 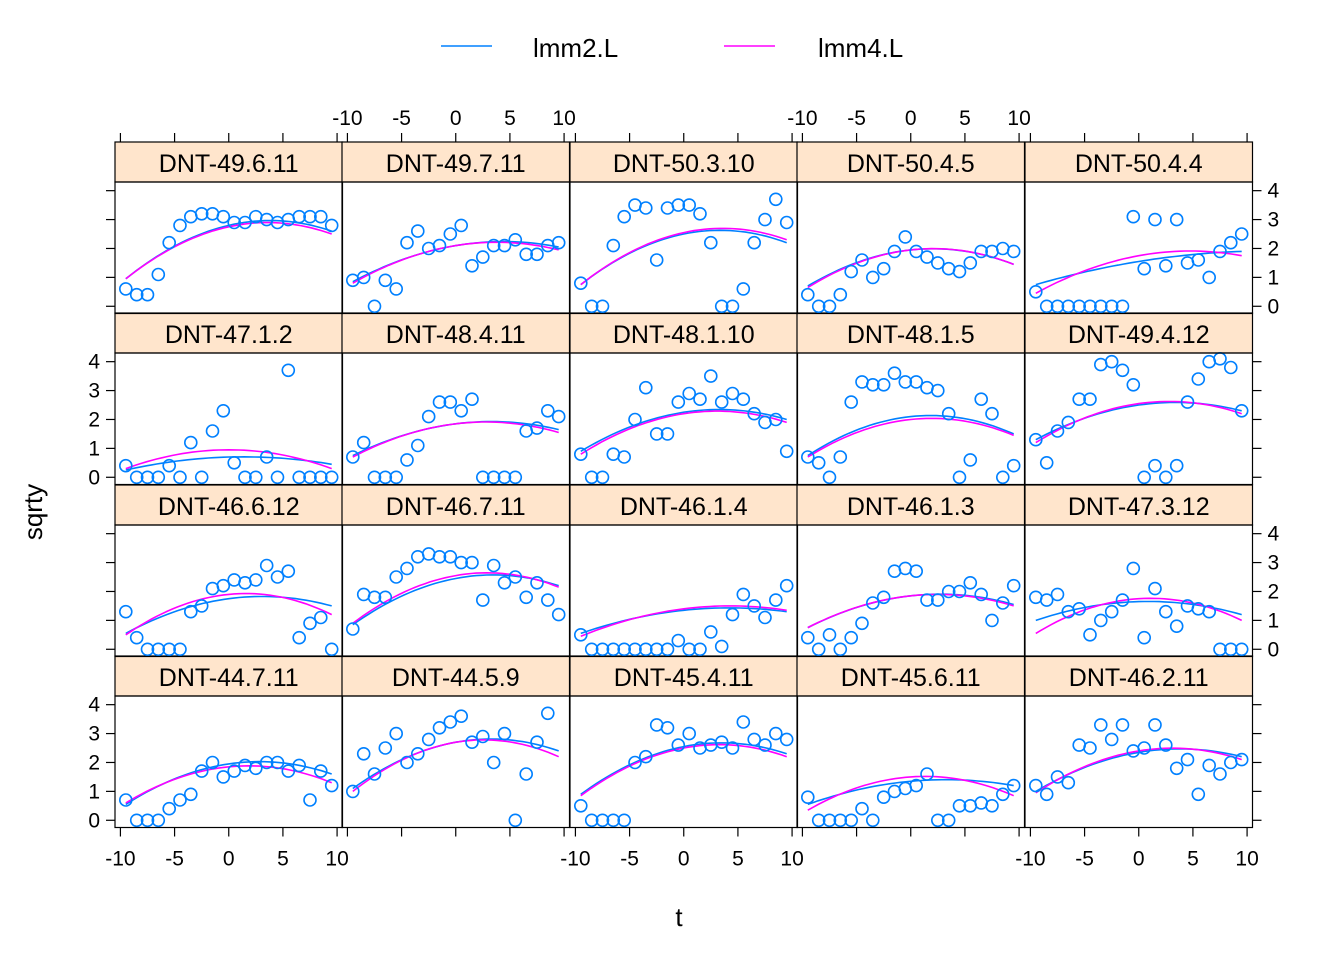 What do you see at coordinates (911, 399) in the screenshot?
I see `panel: DNT-48.1.5` at bounding box center [911, 399].